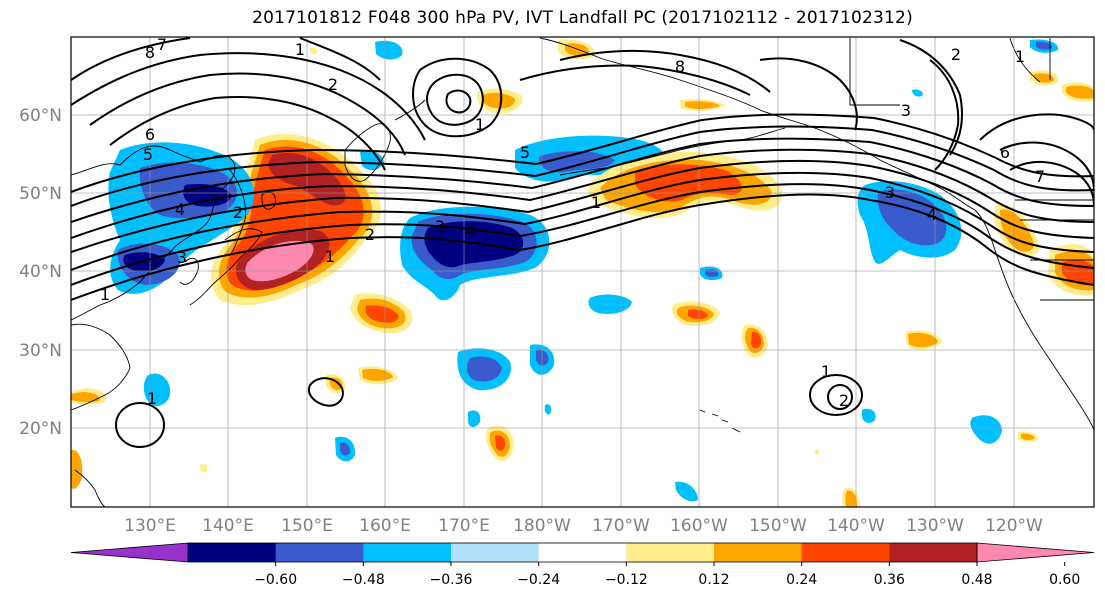 This screenshot has width=1105, height=601. Describe the element at coordinates (40, 351) in the screenshot. I see `lat-label-30n: 30°N` at that location.